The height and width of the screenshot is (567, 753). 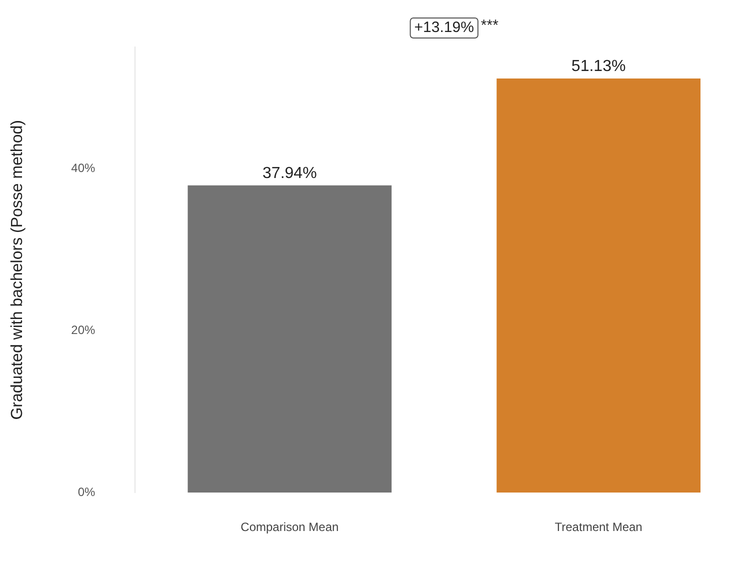 I want to click on text: +13.19%, so click(x=444, y=27).